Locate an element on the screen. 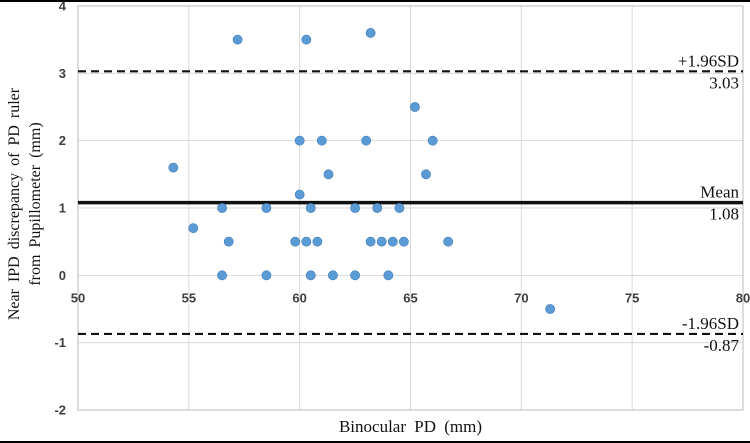  y-tick-label: -2 is located at coordinates (60, 410).